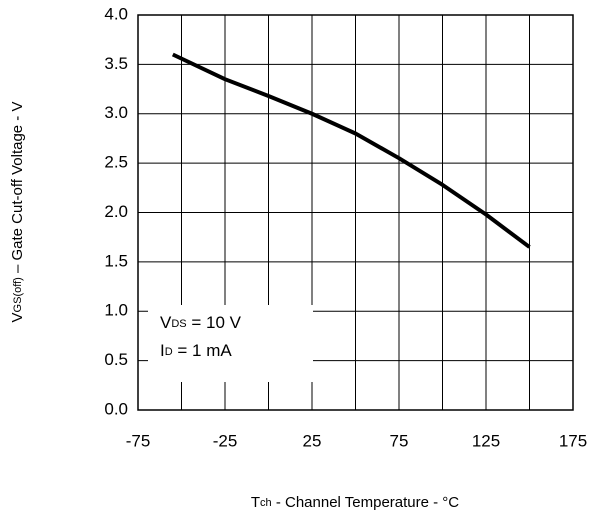  I want to click on x-axis-label: Tch - Channel Temperature - °C, so click(355, 502).